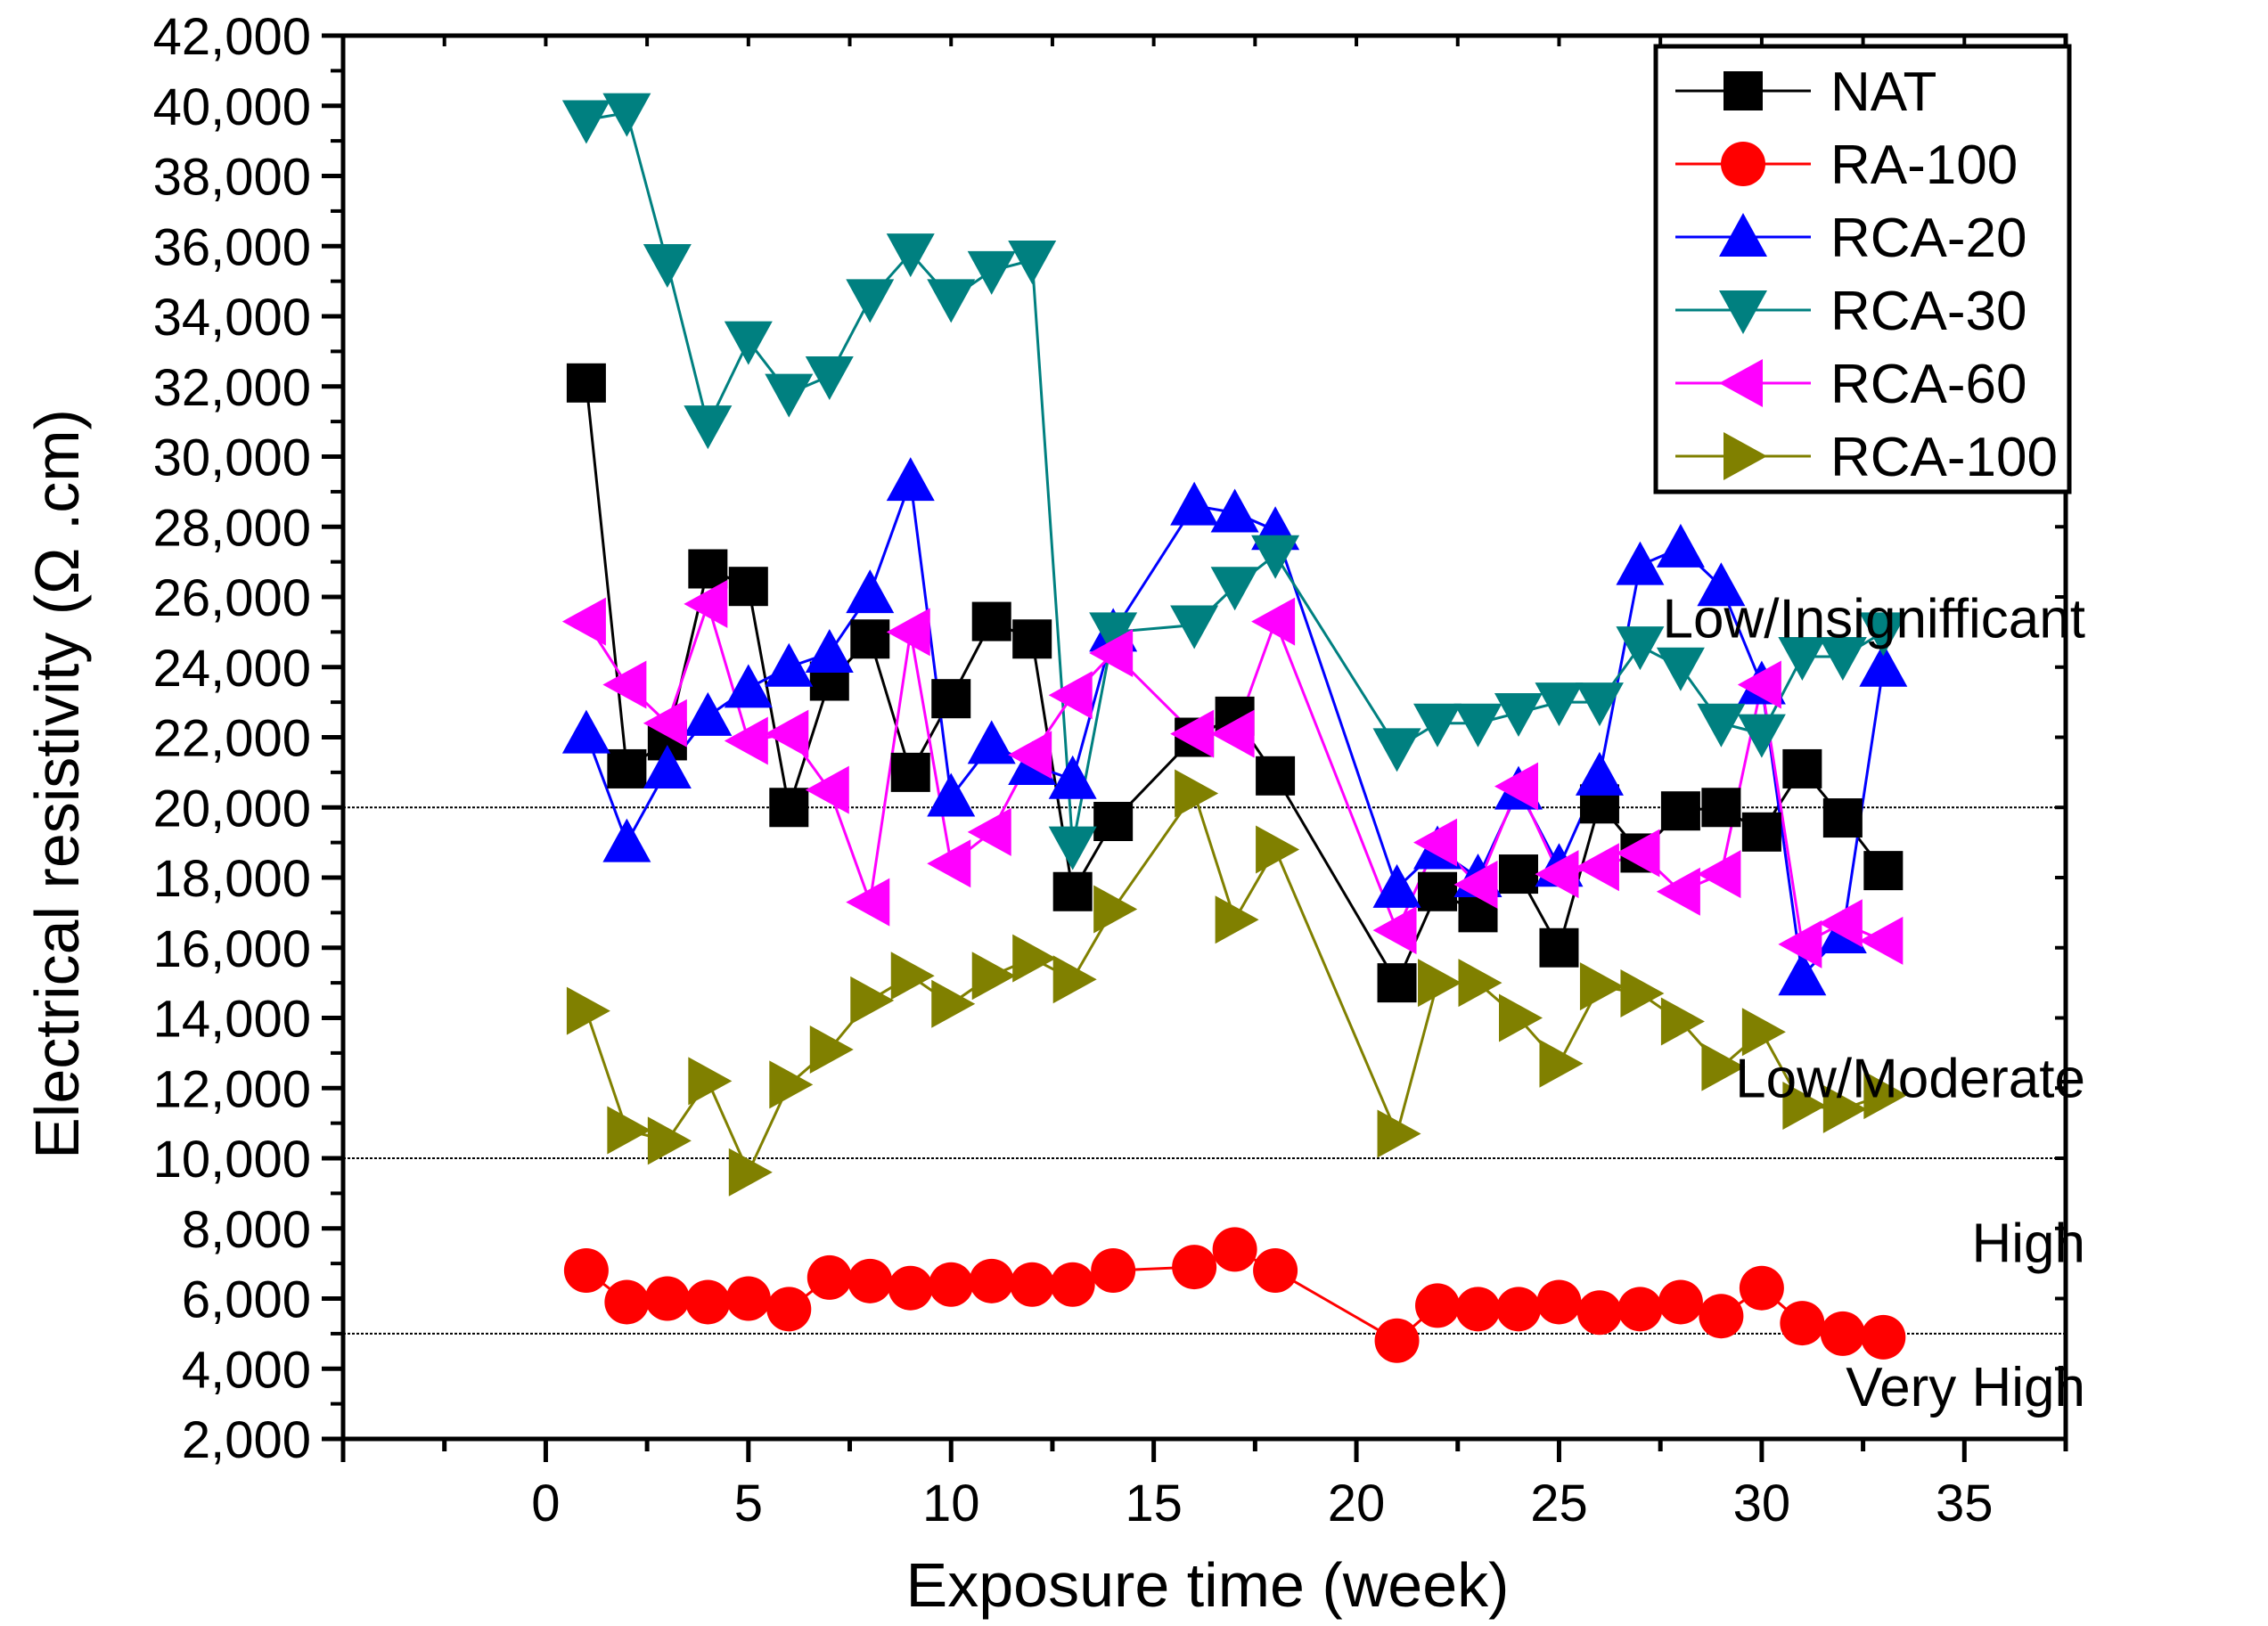  I want to click on y-tick-label: 2,000, so click(247, 1440).